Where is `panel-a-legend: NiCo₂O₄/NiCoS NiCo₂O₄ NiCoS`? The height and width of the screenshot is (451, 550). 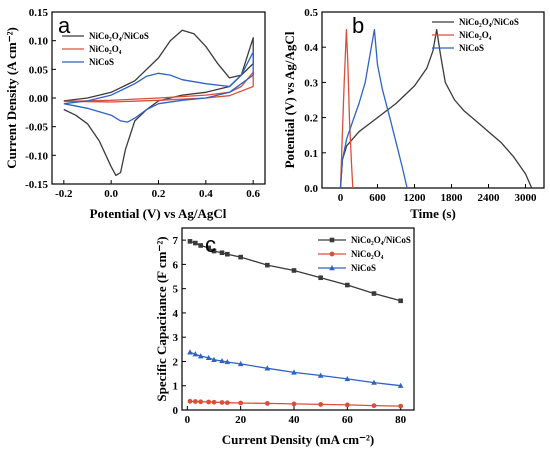 panel-a-legend: NiCo₂O₄/NiCoS NiCo₂O₄ NiCoS is located at coordinates (105, 49).